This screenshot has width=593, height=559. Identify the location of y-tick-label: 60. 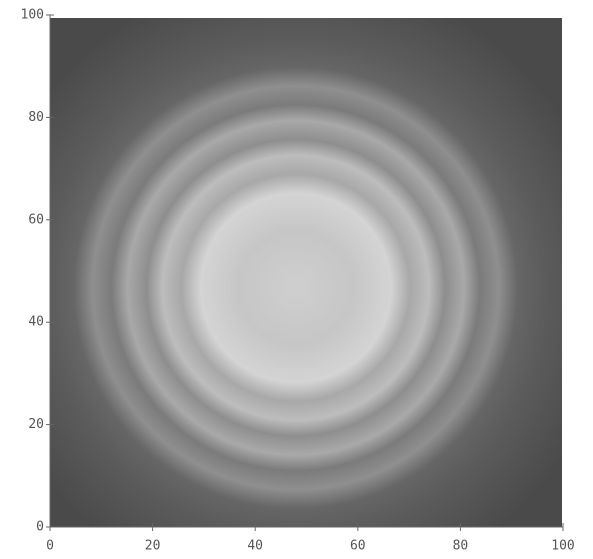
(36, 219).